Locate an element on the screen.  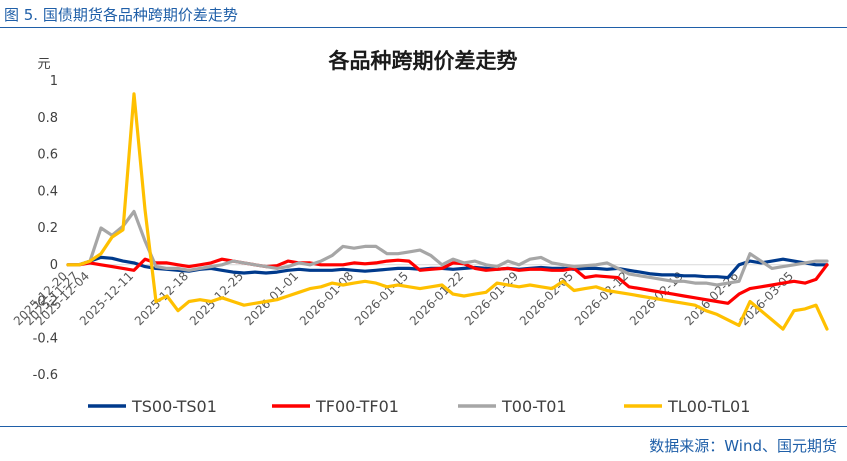
x-tick-label: 2026-01-29 is located at coordinates (491, 298).